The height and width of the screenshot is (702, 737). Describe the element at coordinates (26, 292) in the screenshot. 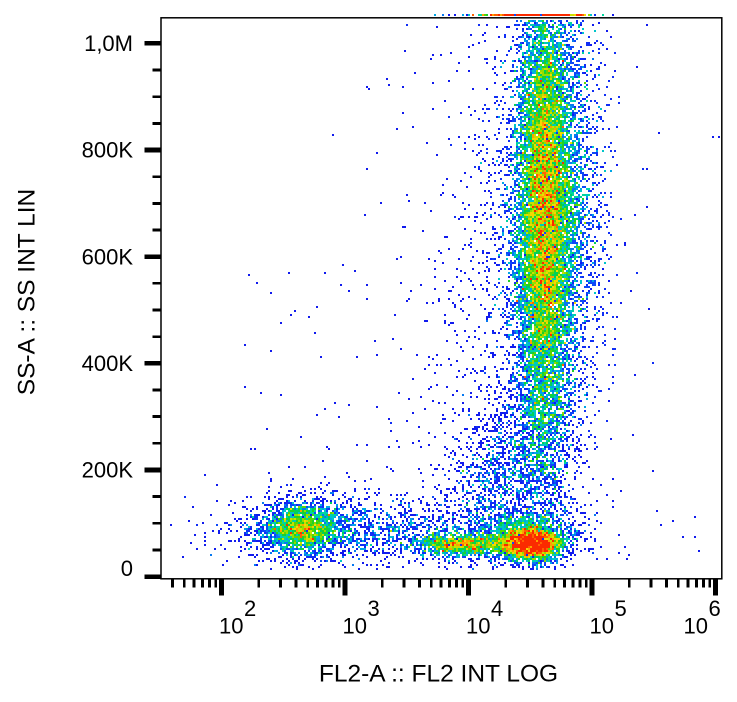

I see `svg-text: SS-A :: SS INT LIN` at that location.